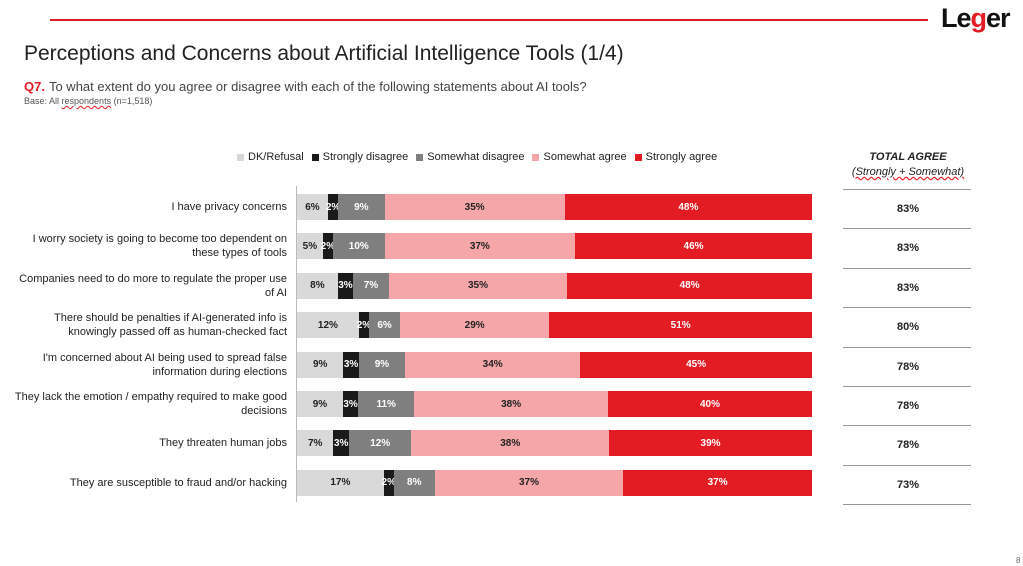 The image size is (1023, 566). What do you see at coordinates (585, 157) in the screenshot?
I see `legend-label: Somewhat agree` at bounding box center [585, 157].